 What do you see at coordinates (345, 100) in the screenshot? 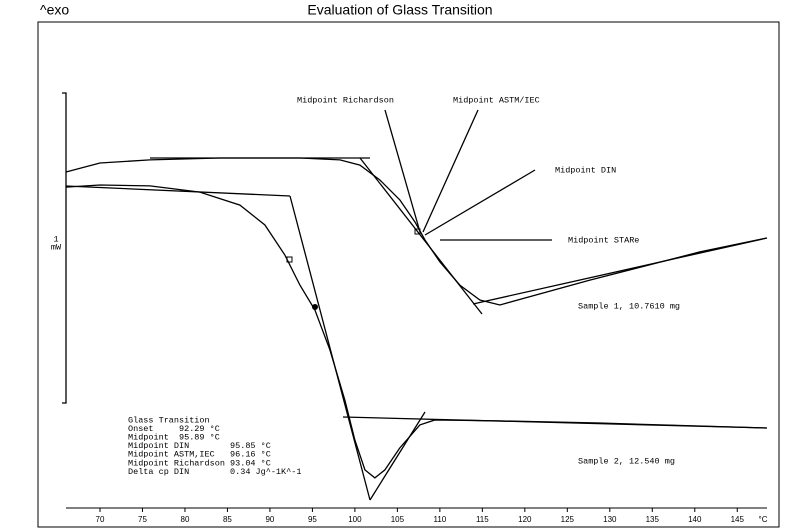
I see `annotation: Midpoint Richardson` at bounding box center [345, 100].